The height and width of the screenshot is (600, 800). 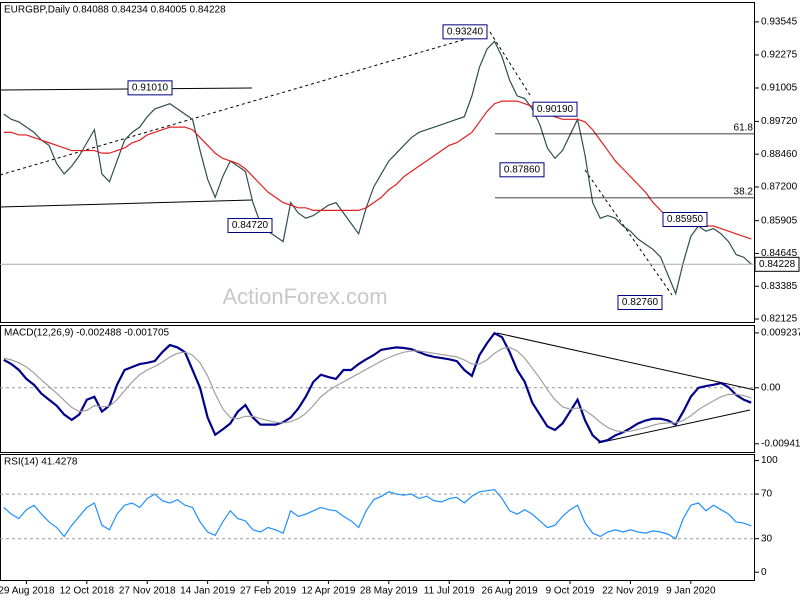 I want to click on annotation-label: 0.93240, so click(x=465, y=31).